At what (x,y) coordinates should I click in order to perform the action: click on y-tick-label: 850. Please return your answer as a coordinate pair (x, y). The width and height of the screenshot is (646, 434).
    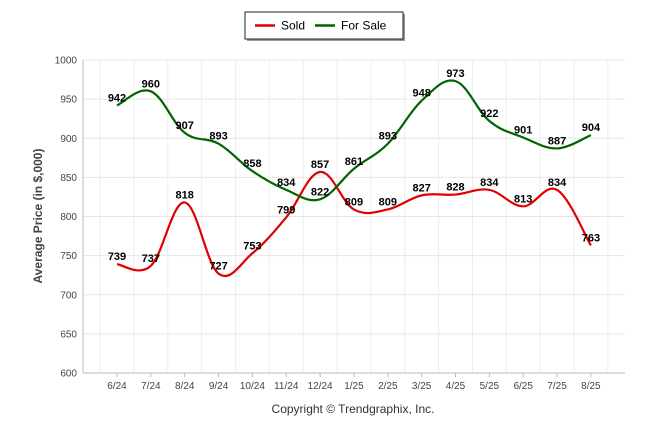
    Looking at the image, I should click on (68, 178).